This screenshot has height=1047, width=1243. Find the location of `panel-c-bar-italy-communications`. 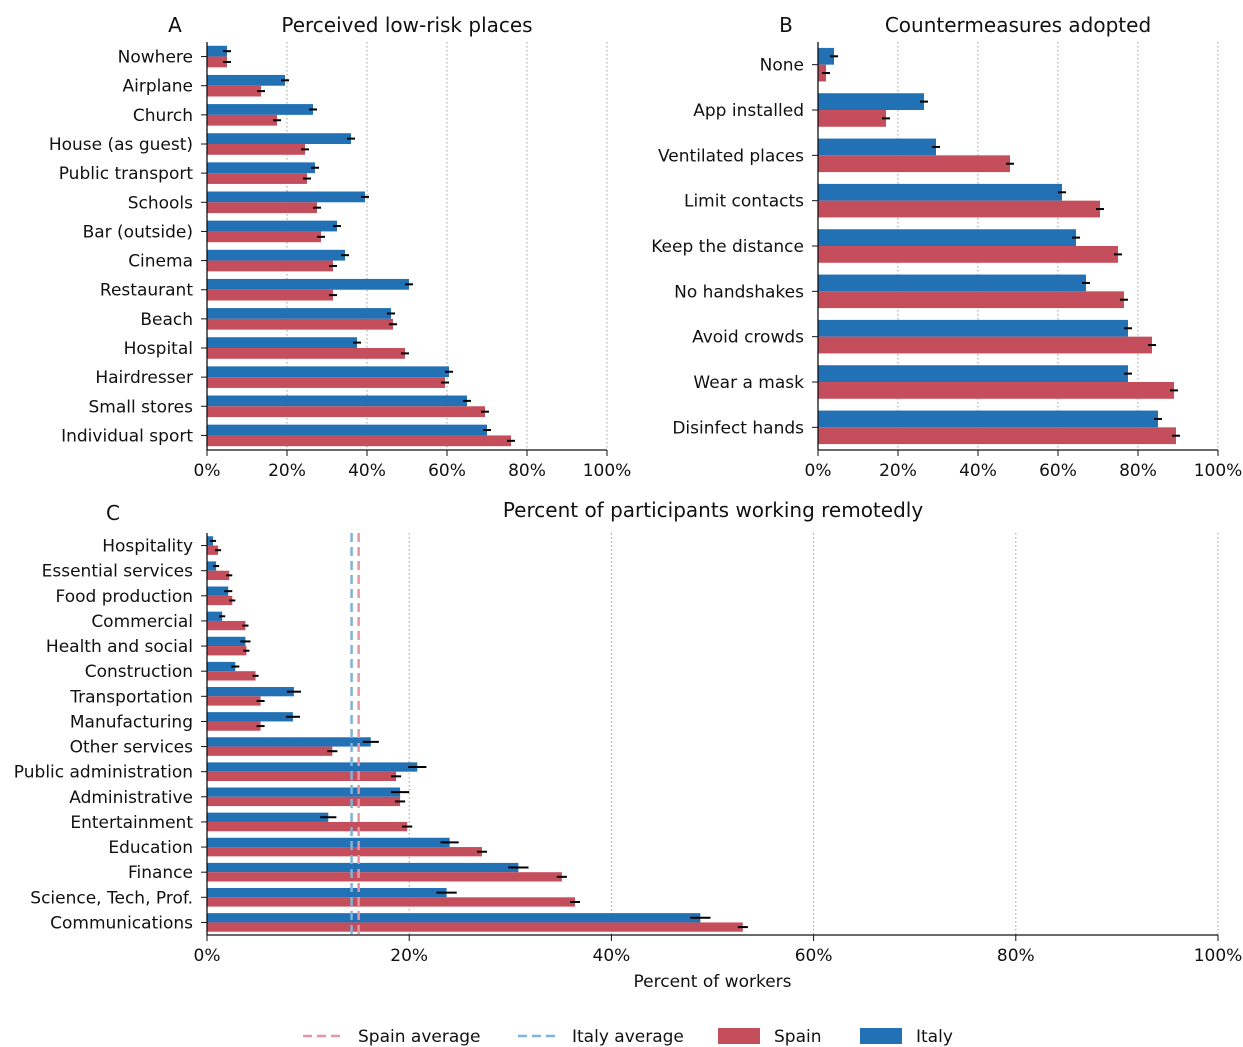

panel-c-bar-italy-communications is located at coordinates (454, 918).